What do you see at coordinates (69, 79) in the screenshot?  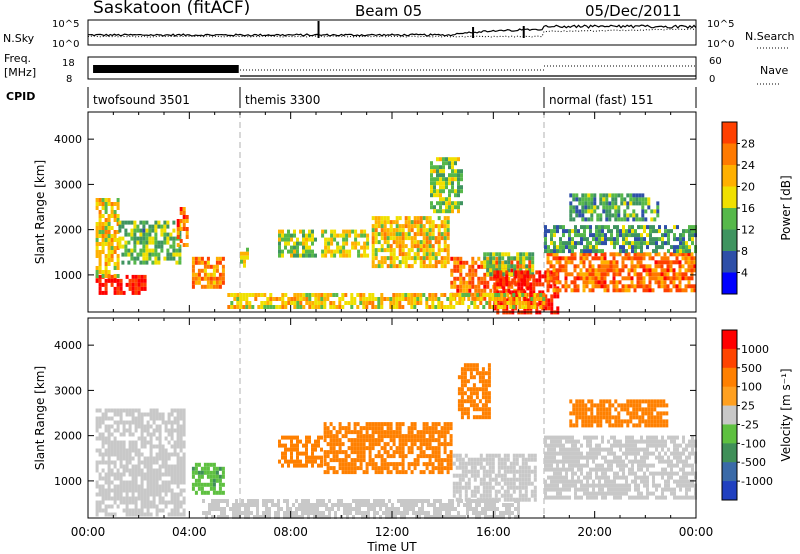 I see `freq-tick-bottom: 8` at bounding box center [69, 79].